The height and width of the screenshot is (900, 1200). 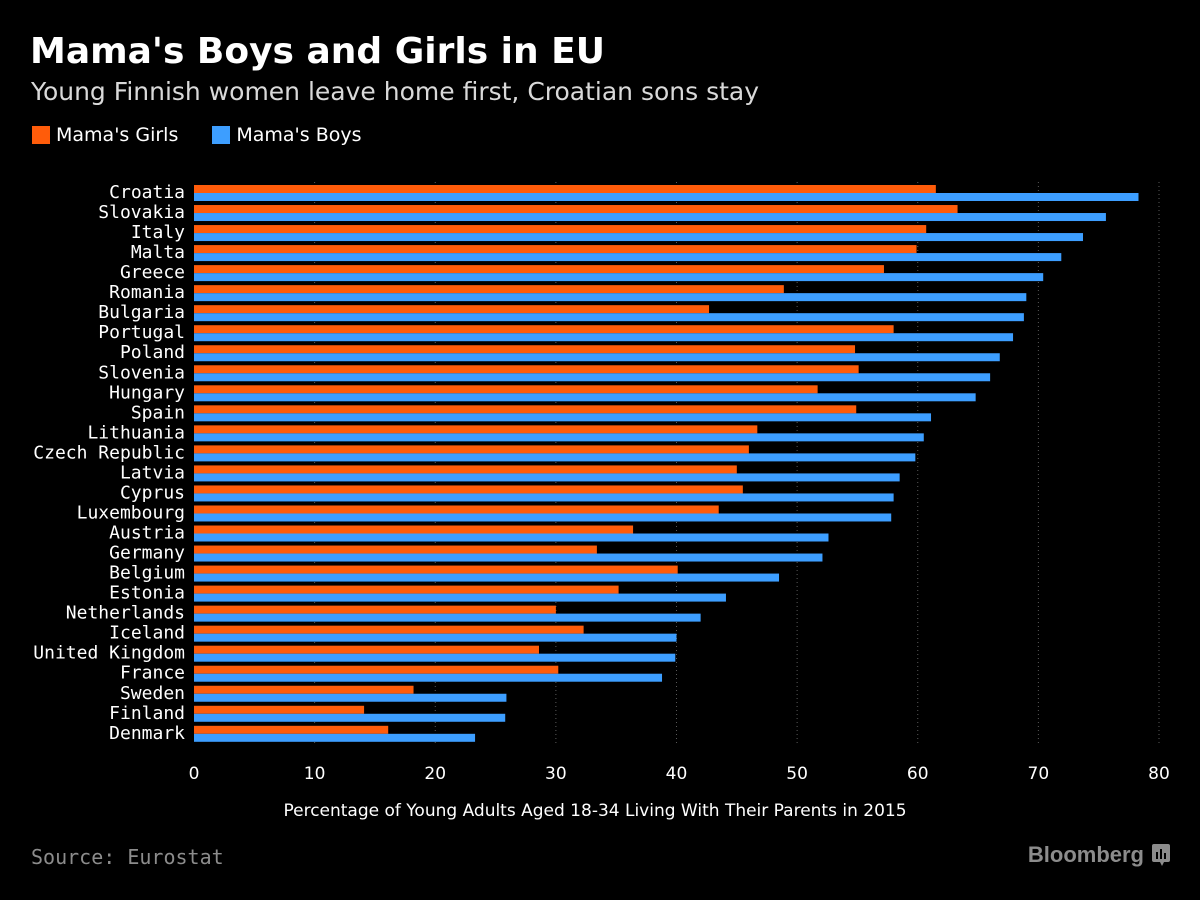 I want to click on x-axis-ticks: 0 10 20 30 40 50 60 70 80, so click(x=679, y=774).